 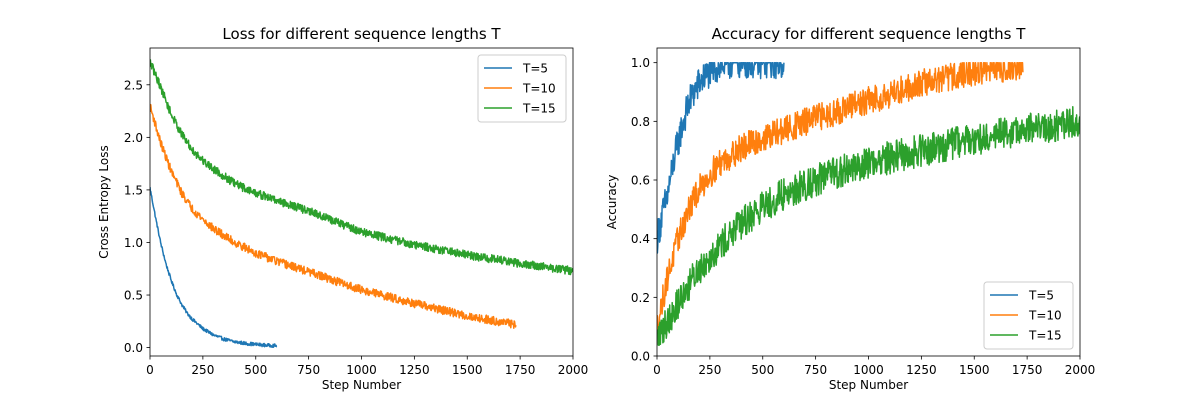 What do you see at coordinates (133, 296) in the screenshot?
I see `loss-y-tick-label: 0.5` at bounding box center [133, 296].